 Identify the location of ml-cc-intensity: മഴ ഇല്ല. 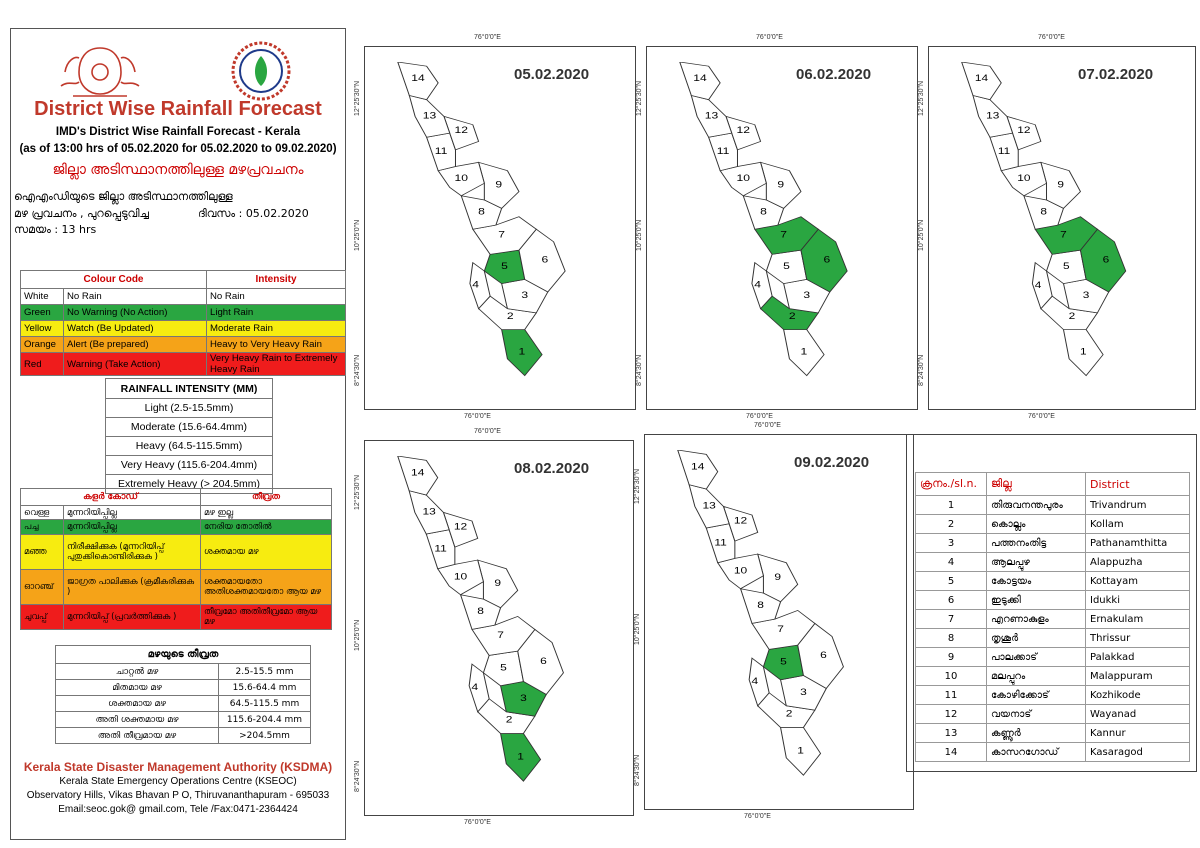
(266, 512).